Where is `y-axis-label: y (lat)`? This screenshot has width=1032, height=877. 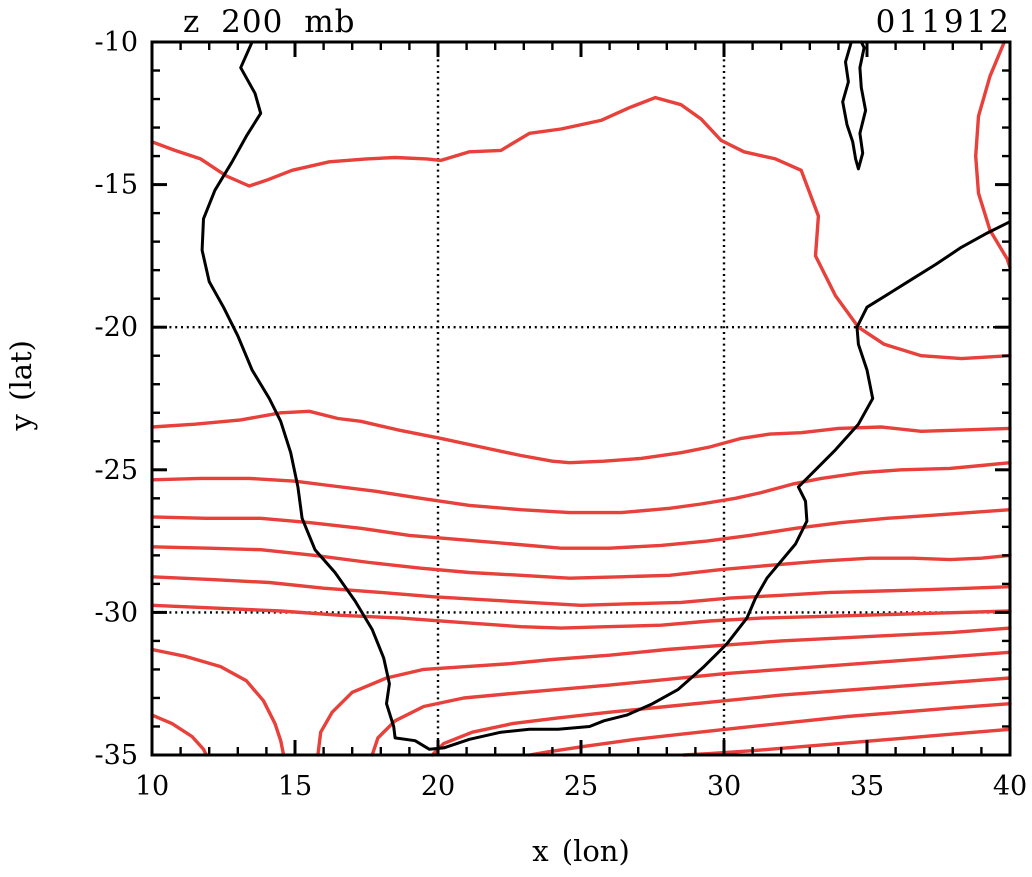
y-axis-label: y (lat) is located at coordinates (21, 385).